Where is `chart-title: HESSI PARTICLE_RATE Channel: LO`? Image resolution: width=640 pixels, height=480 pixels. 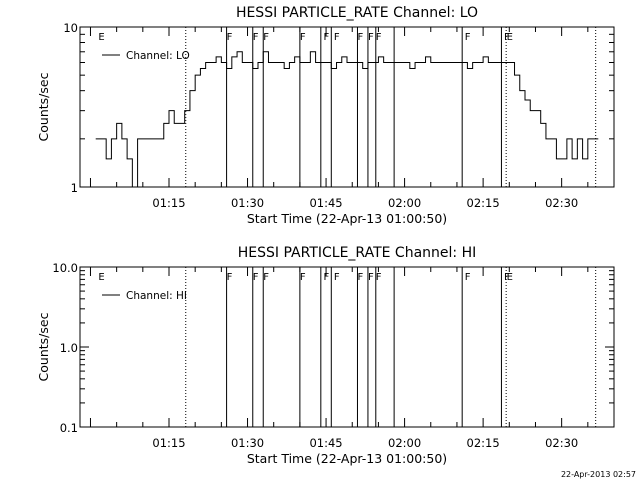
chart-title: HESSI PARTICLE_RATE Channel: LO is located at coordinates (357, 13).